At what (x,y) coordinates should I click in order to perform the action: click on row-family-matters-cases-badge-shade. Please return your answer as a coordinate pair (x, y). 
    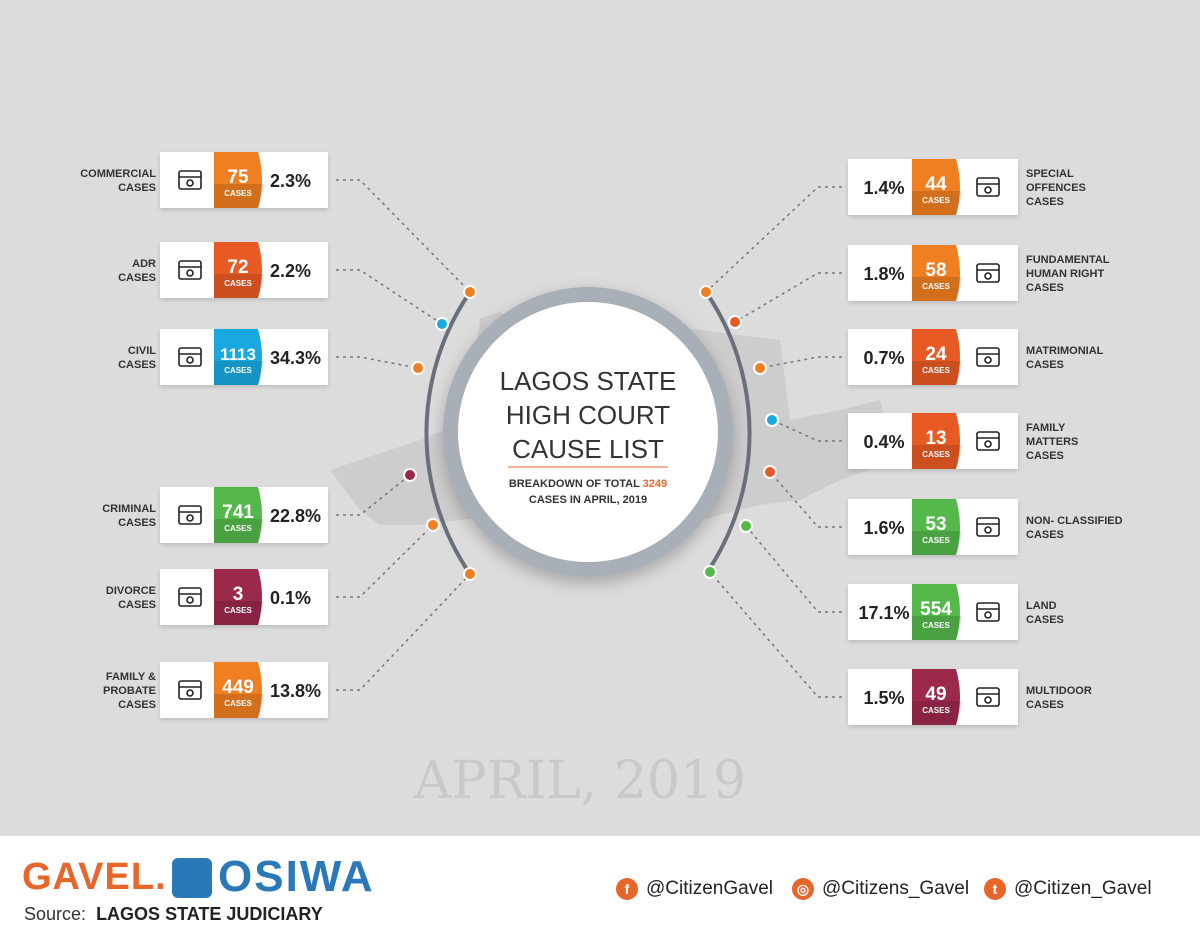
    Looking at the image, I should click on (937, 457).